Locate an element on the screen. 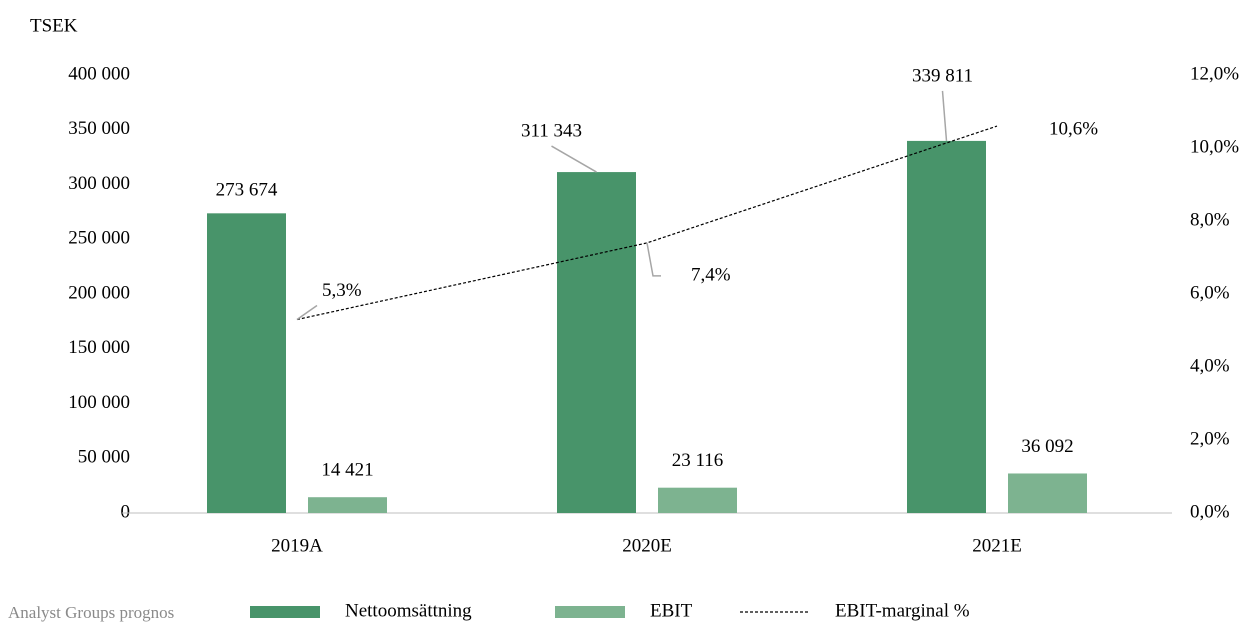 This screenshot has width=1255, height=625. x-tick-label: 2020E is located at coordinates (647, 545).